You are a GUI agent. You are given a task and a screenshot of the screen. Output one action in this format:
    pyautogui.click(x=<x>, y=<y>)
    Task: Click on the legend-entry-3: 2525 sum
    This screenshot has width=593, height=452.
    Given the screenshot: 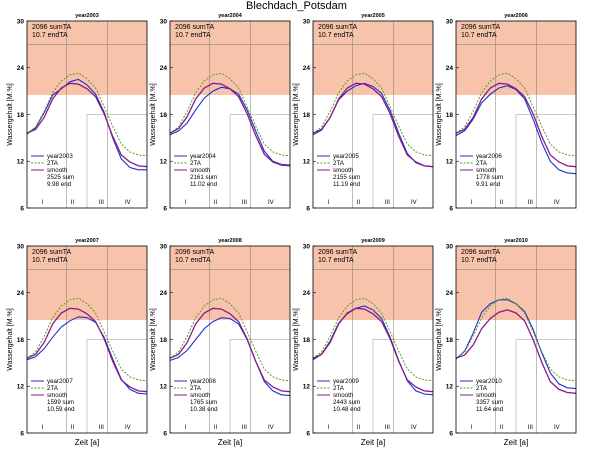 What is the action you would take?
    pyautogui.click(x=60, y=177)
    